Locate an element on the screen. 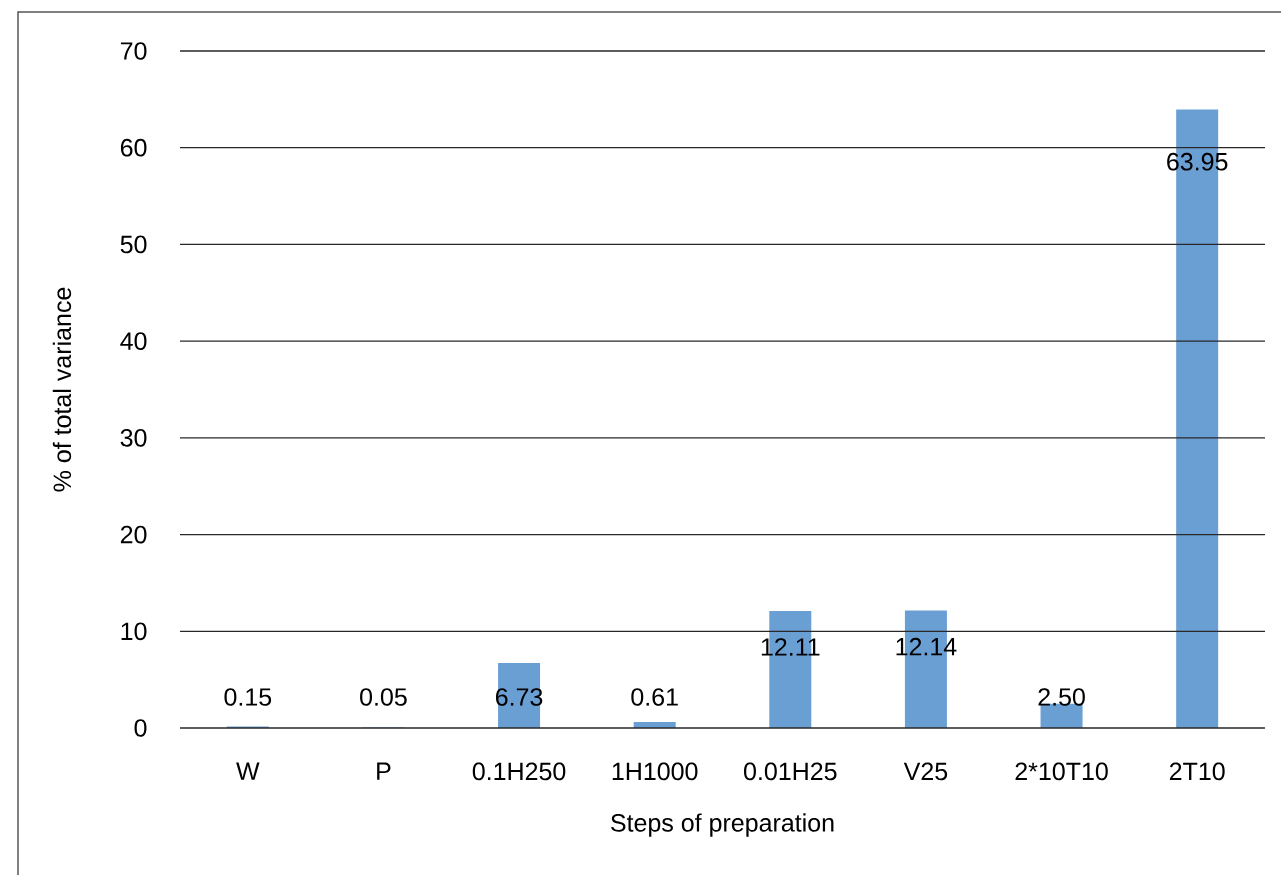 This screenshot has width=1281, height=875. y-tick-label: 60 is located at coordinates (133, 147).